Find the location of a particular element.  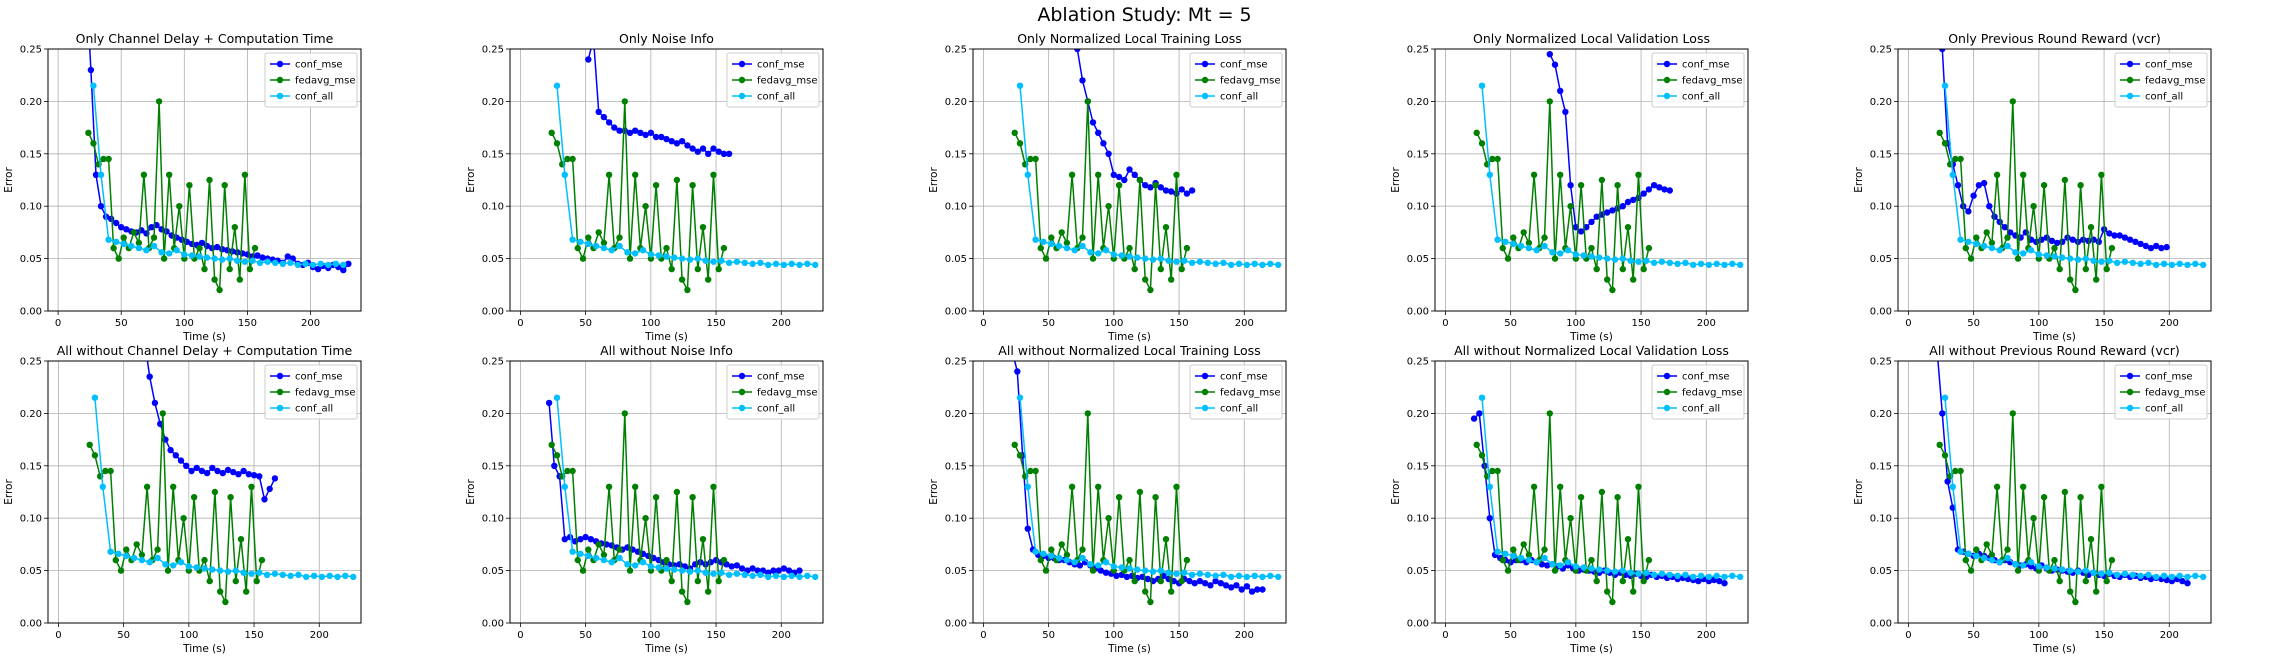

chart-2-y-tick-label: 0.20 is located at coordinates (493, 102).